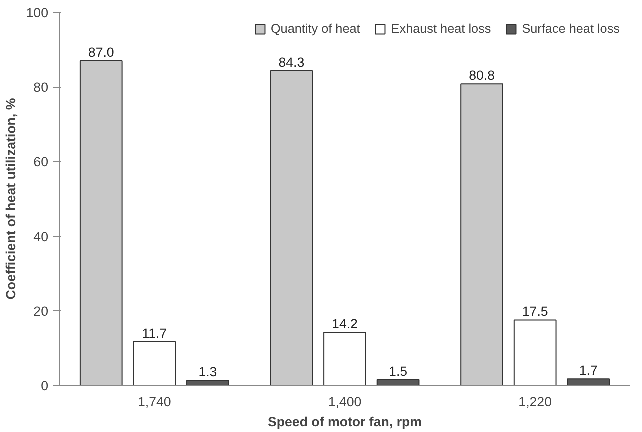  What do you see at coordinates (10, 199) in the screenshot?
I see `y-axis-title: Coefficient of heat utilization, %` at bounding box center [10, 199].